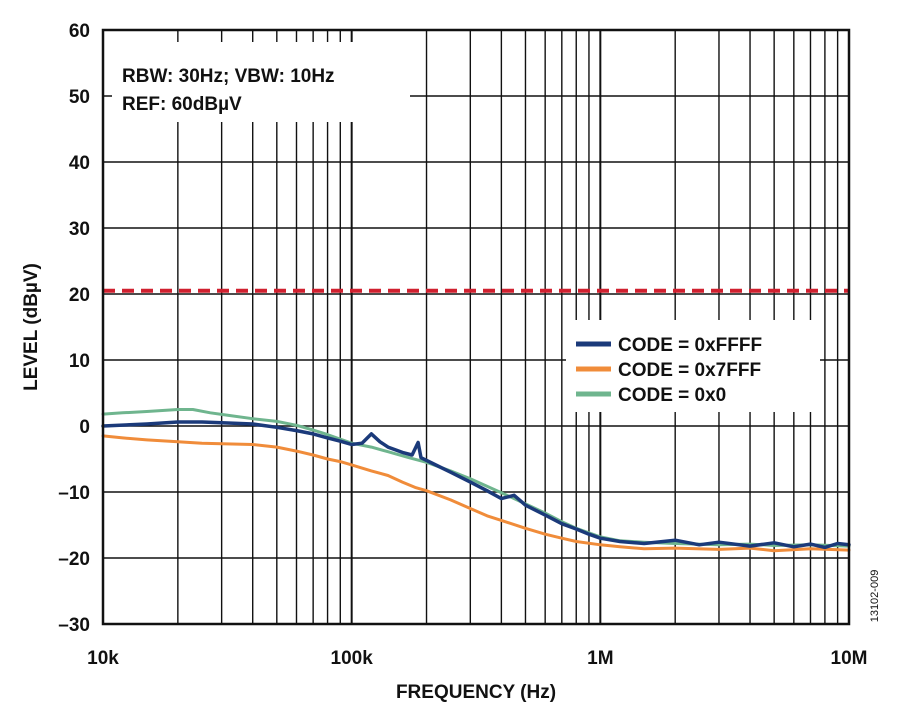 The width and height of the screenshot is (900, 711). I want to click on annotation-box, so click(261, 82).